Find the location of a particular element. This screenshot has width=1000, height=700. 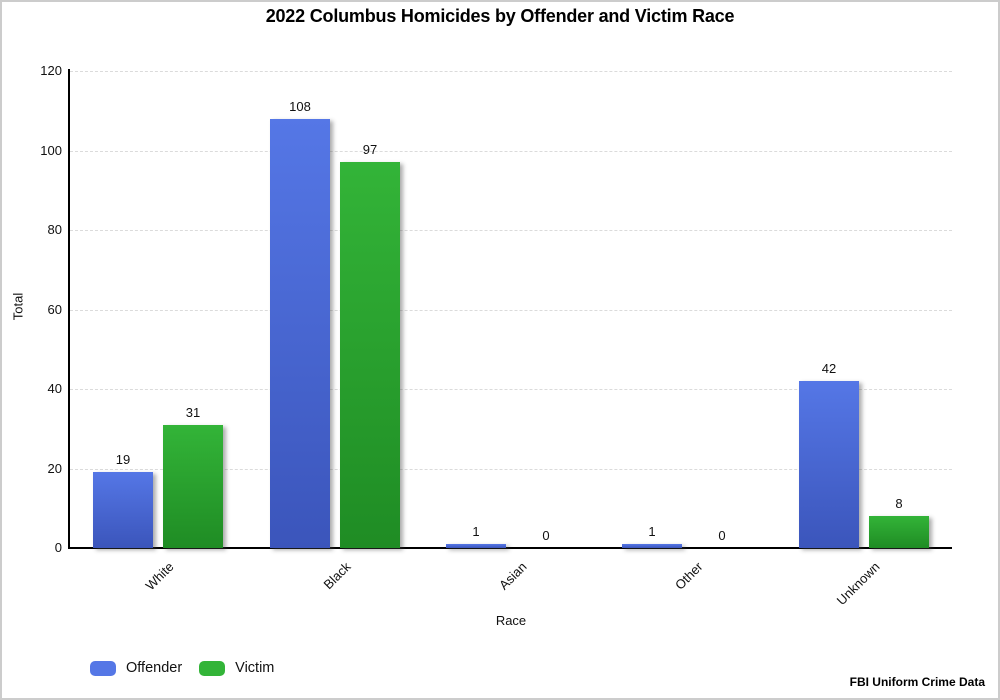

legend-label-victim: Victim is located at coordinates (255, 668).